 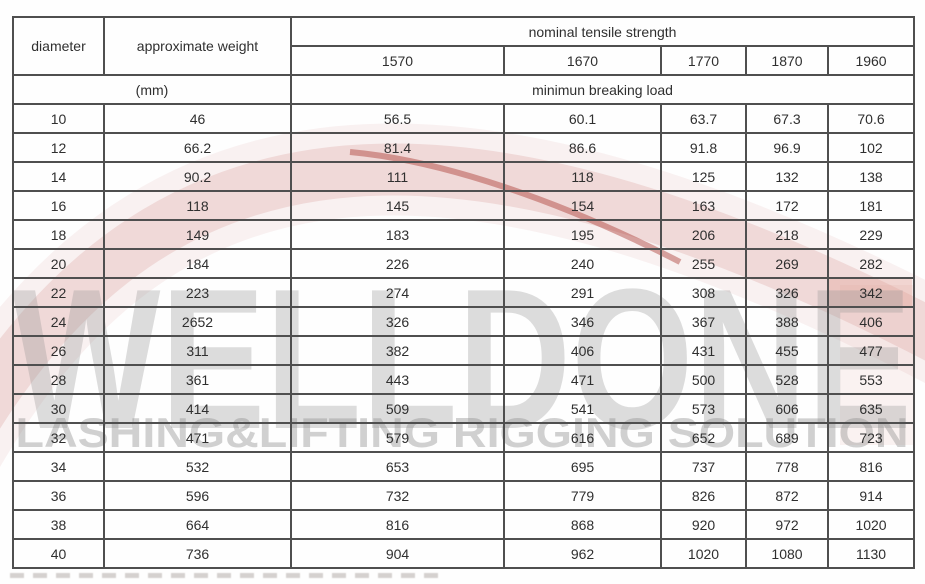 What do you see at coordinates (197, 46) in the screenshot?
I see `header-approximate-weight: approximate weight` at bounding box center [197, 46].